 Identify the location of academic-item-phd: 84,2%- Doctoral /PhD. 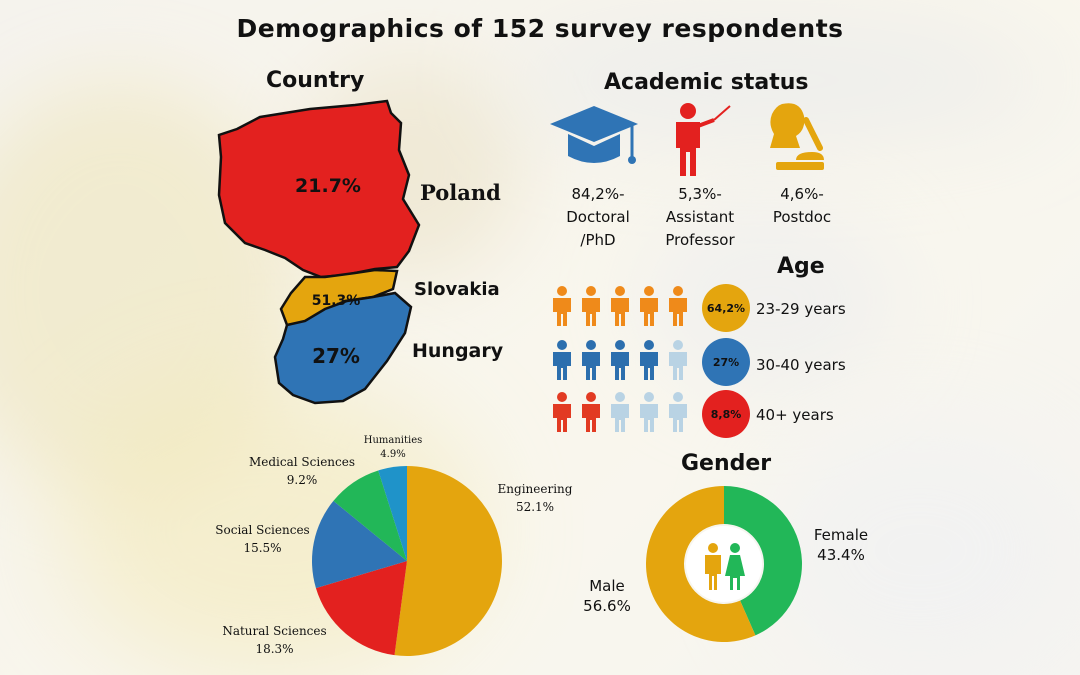
(598, 217).